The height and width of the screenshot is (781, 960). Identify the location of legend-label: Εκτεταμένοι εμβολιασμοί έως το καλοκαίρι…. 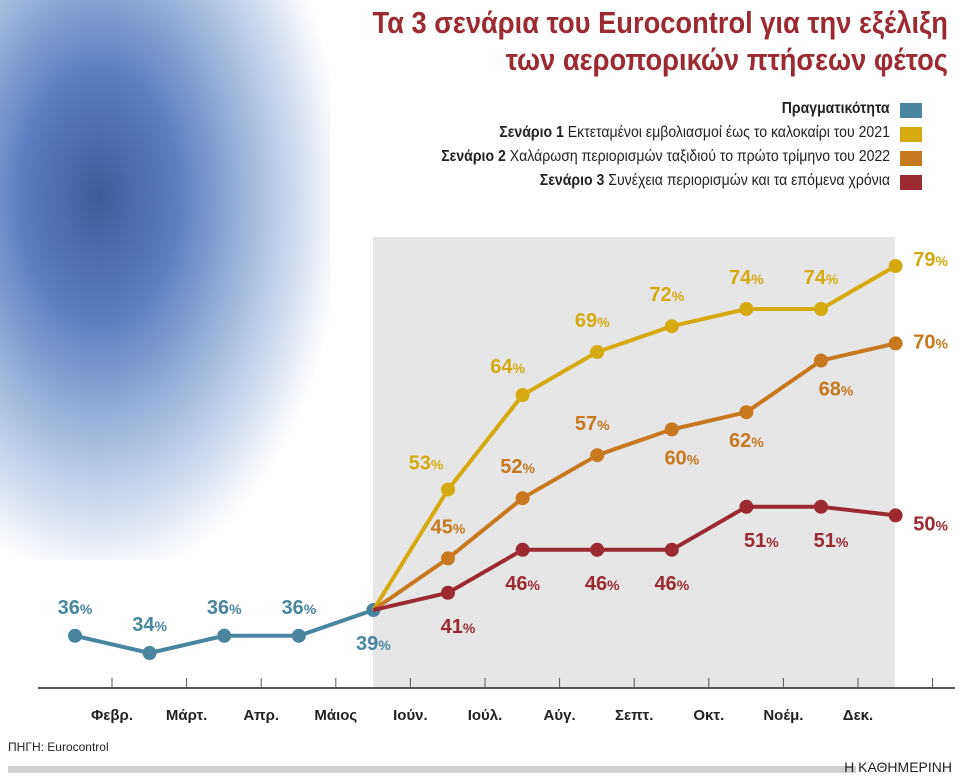
(726, 132).